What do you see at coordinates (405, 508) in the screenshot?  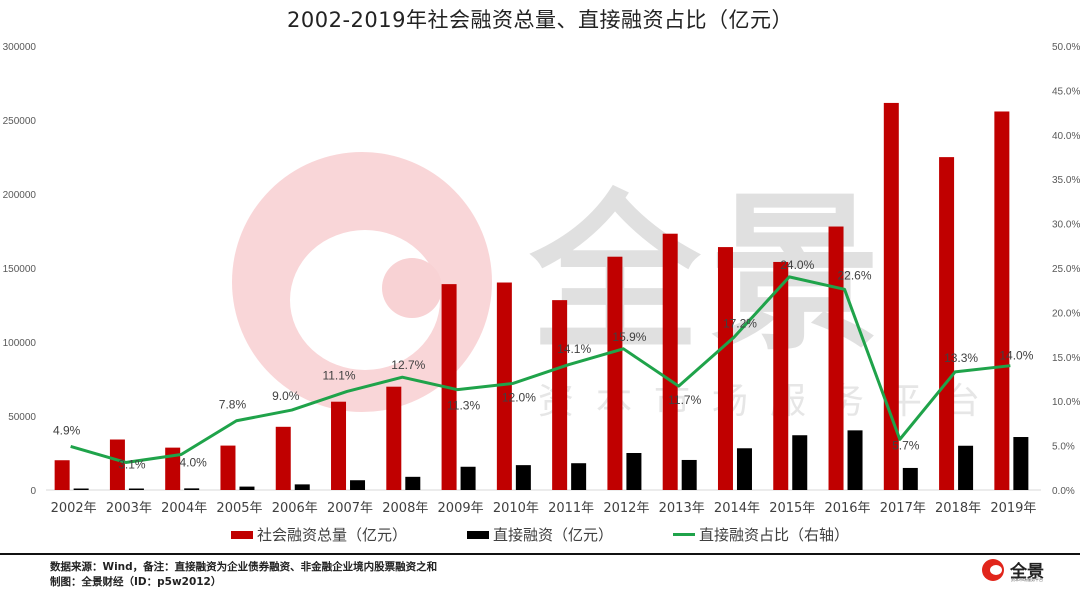 I see `x-tick: 2008年` at bounding box center [405, 508].